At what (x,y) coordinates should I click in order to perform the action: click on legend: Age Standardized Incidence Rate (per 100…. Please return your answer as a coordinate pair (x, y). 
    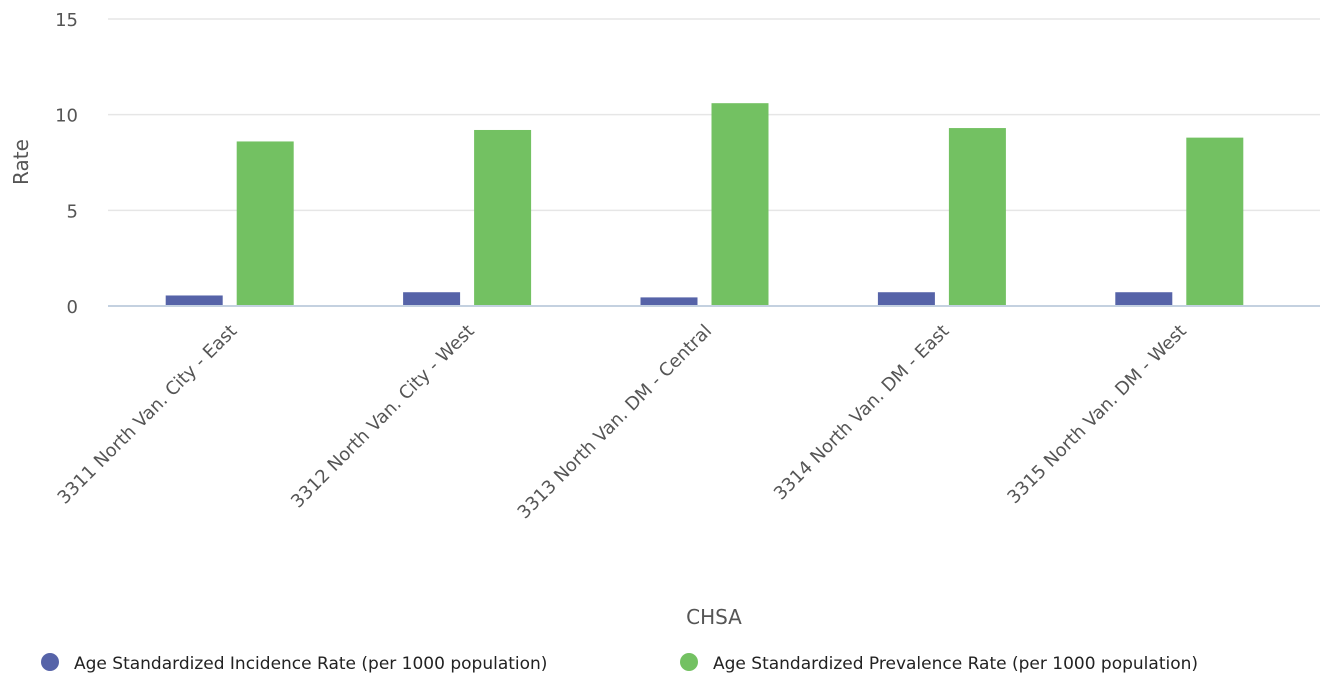
    Looking at the image, I should click on (619, 663).